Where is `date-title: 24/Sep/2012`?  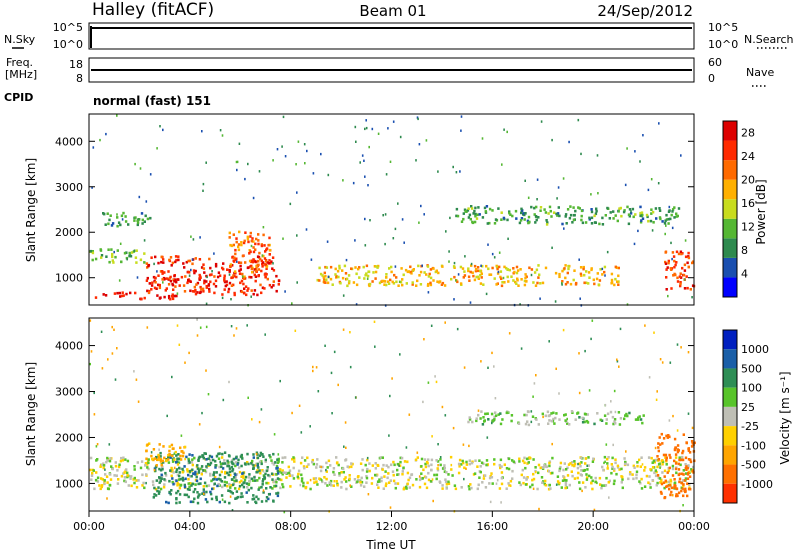 date-title: 24/Sep/2012 is located at coordinates (645, 11).